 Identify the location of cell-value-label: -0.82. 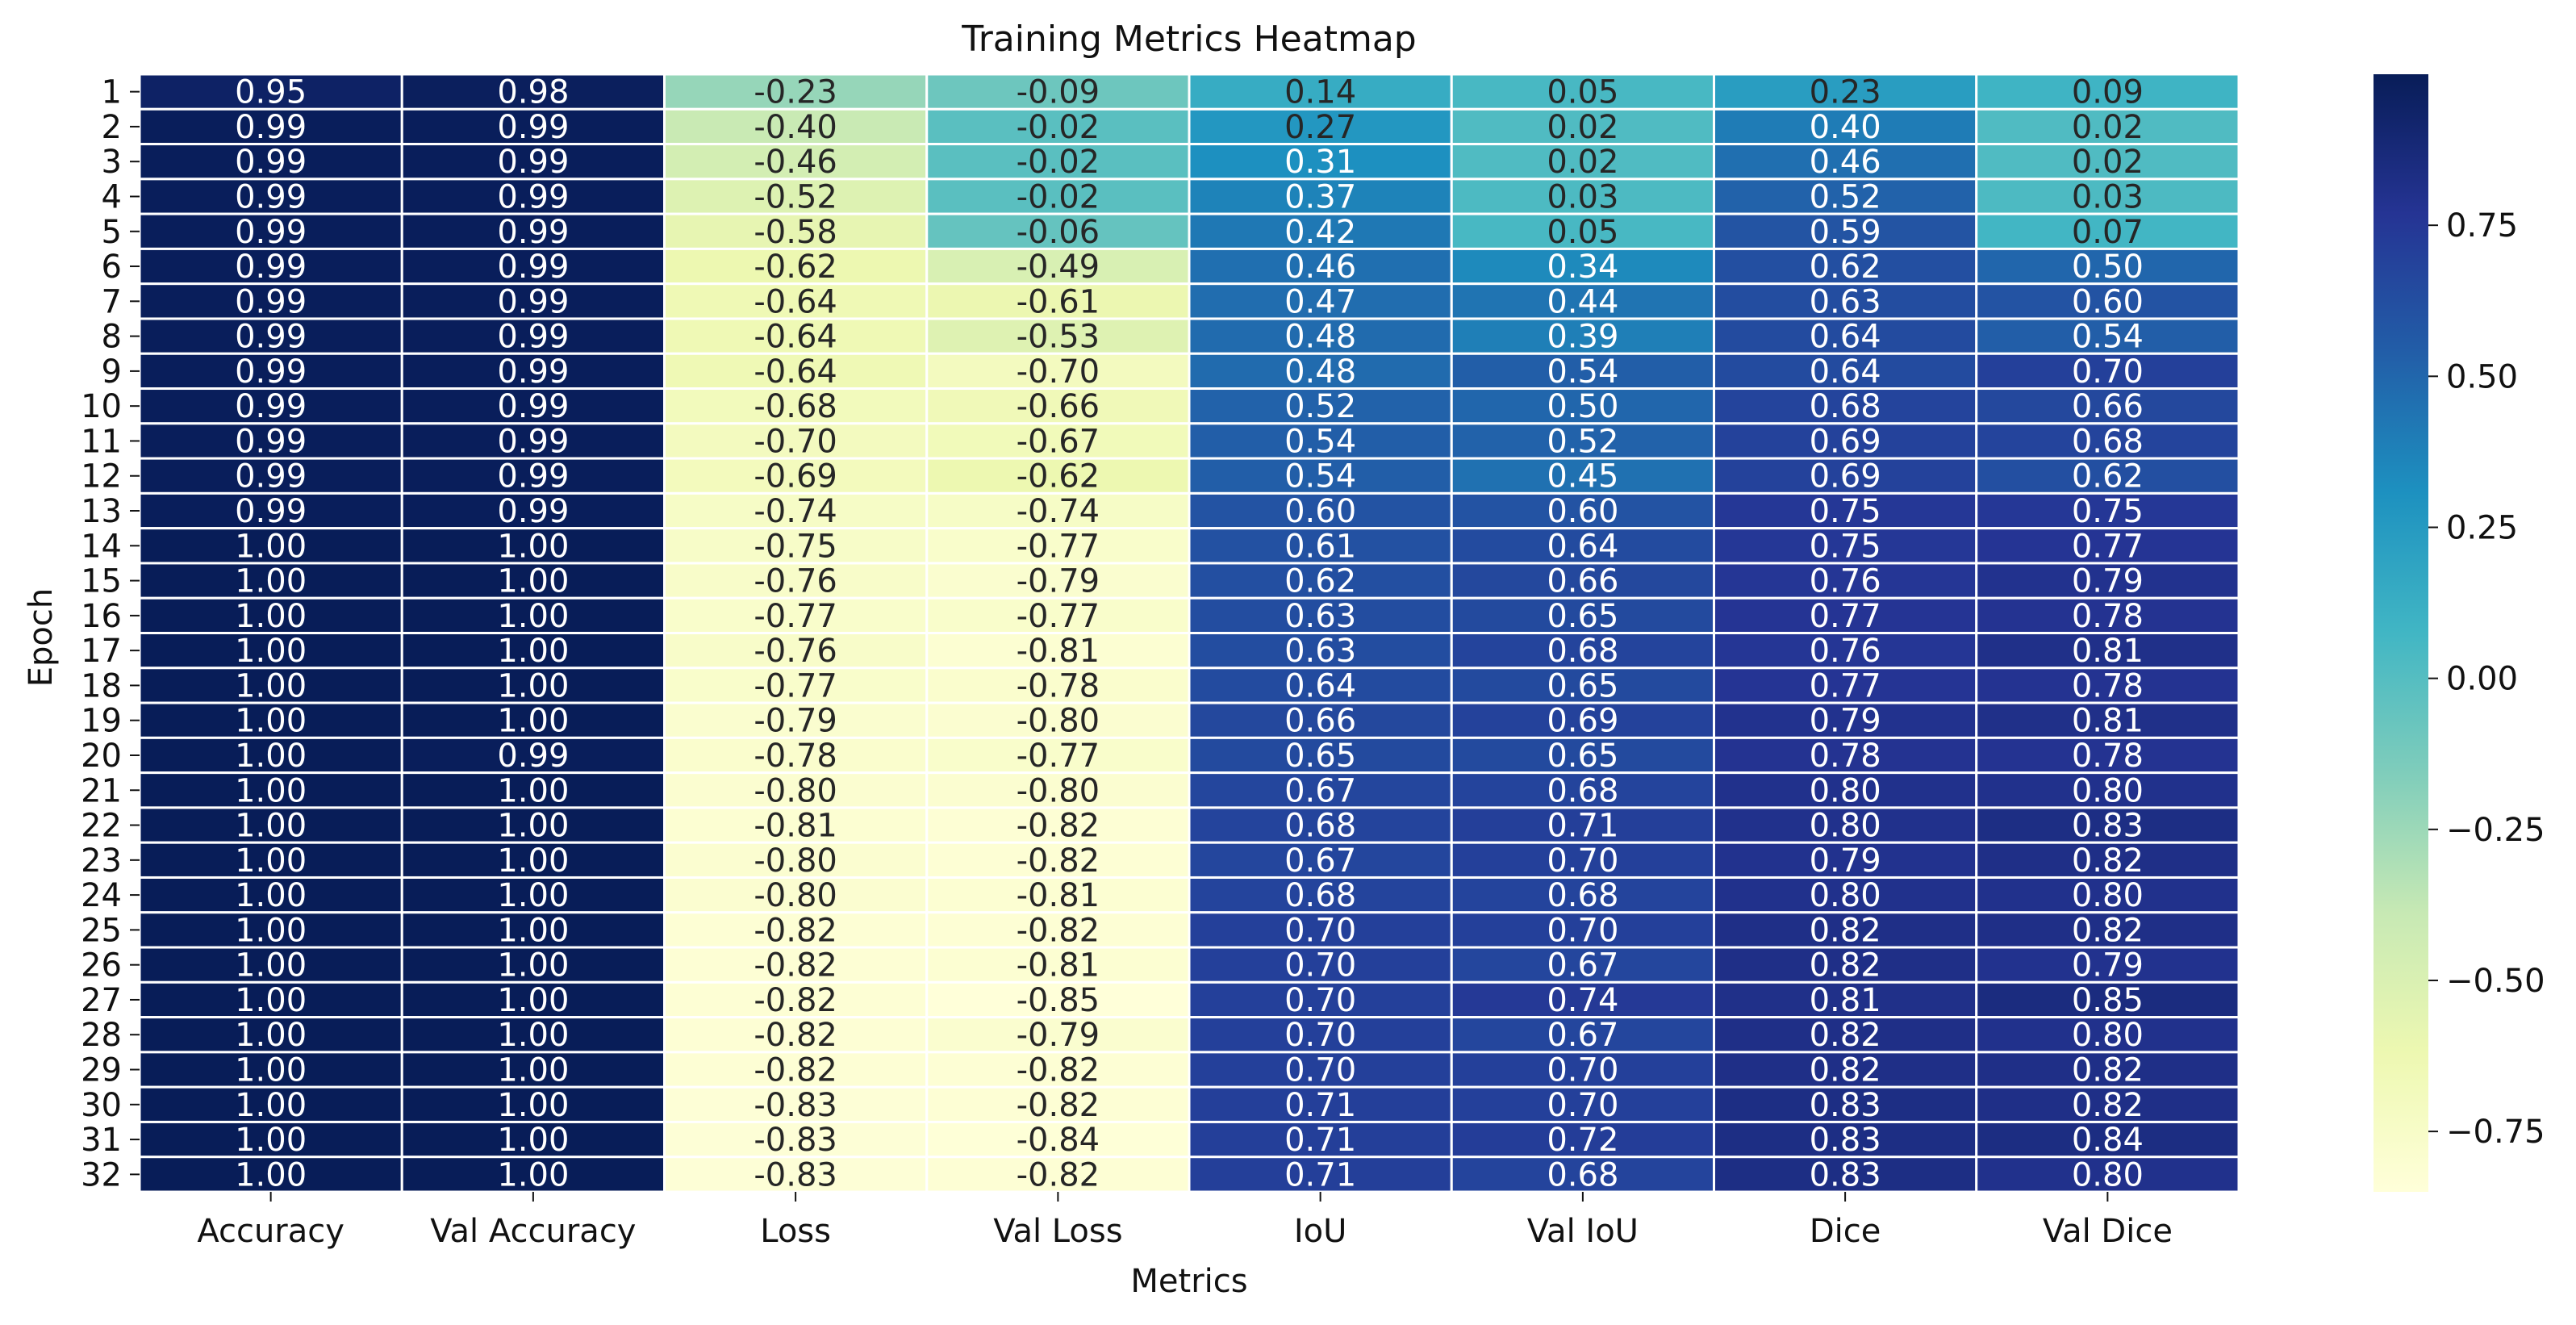
(1058, 1174).